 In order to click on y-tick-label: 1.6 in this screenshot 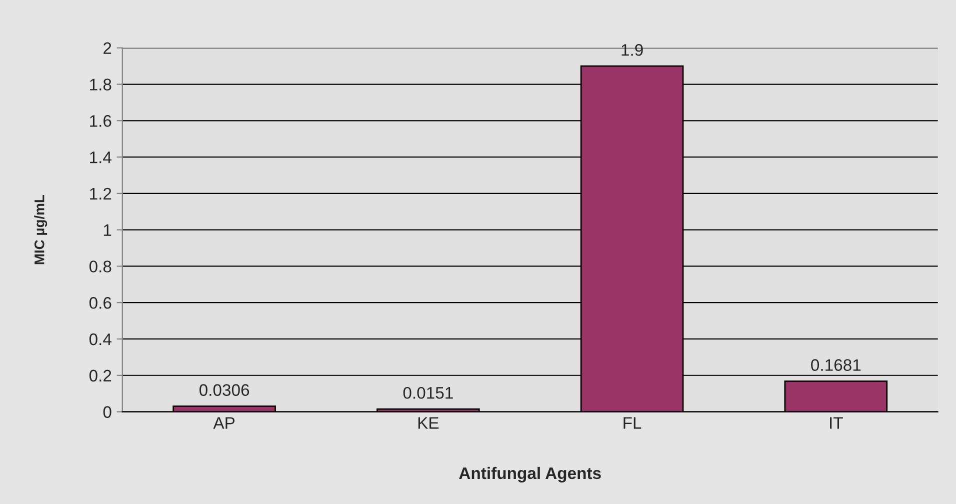, I will do `click(101, 121)`.